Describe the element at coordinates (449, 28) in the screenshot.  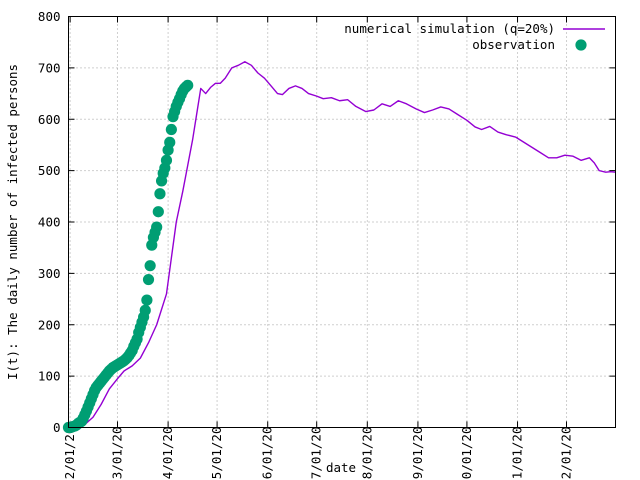
I see `legend-label-simulation: numerical simulation (q=20%)` at that location.